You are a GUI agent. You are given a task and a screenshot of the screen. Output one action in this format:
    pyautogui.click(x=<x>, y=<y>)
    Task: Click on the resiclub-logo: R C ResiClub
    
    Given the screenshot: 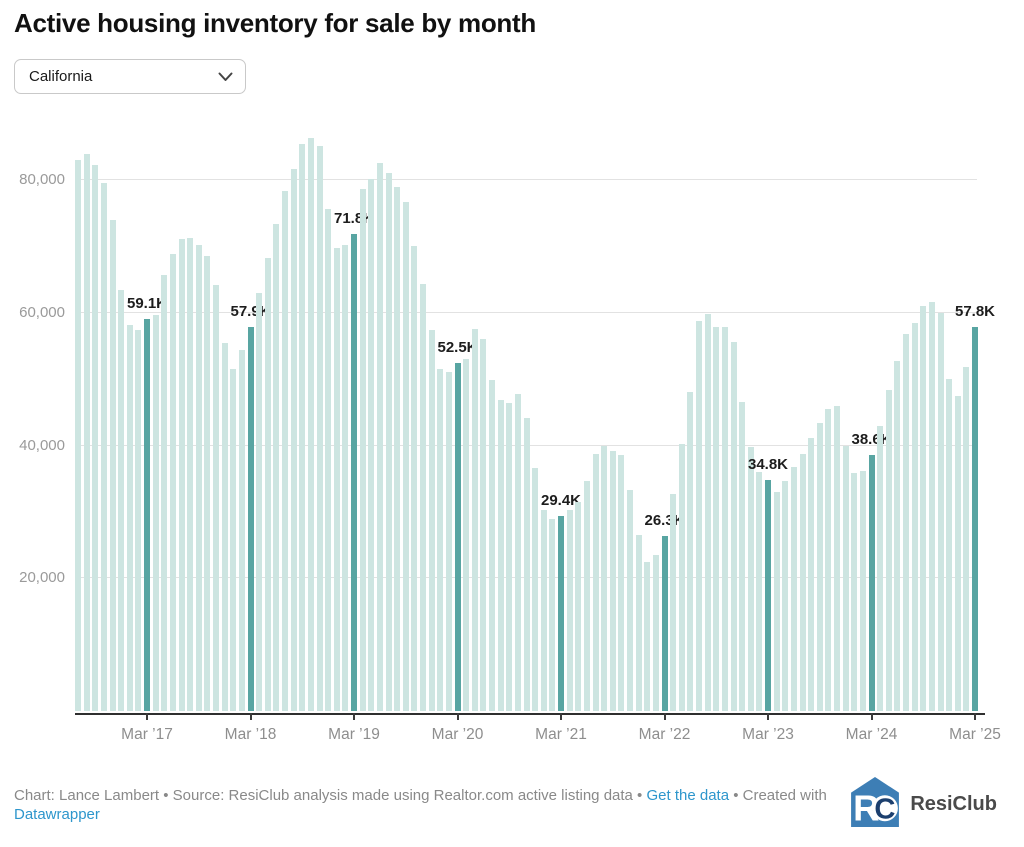 What is the action you would take?
    pyautogui.click(x=923, y=804)
    